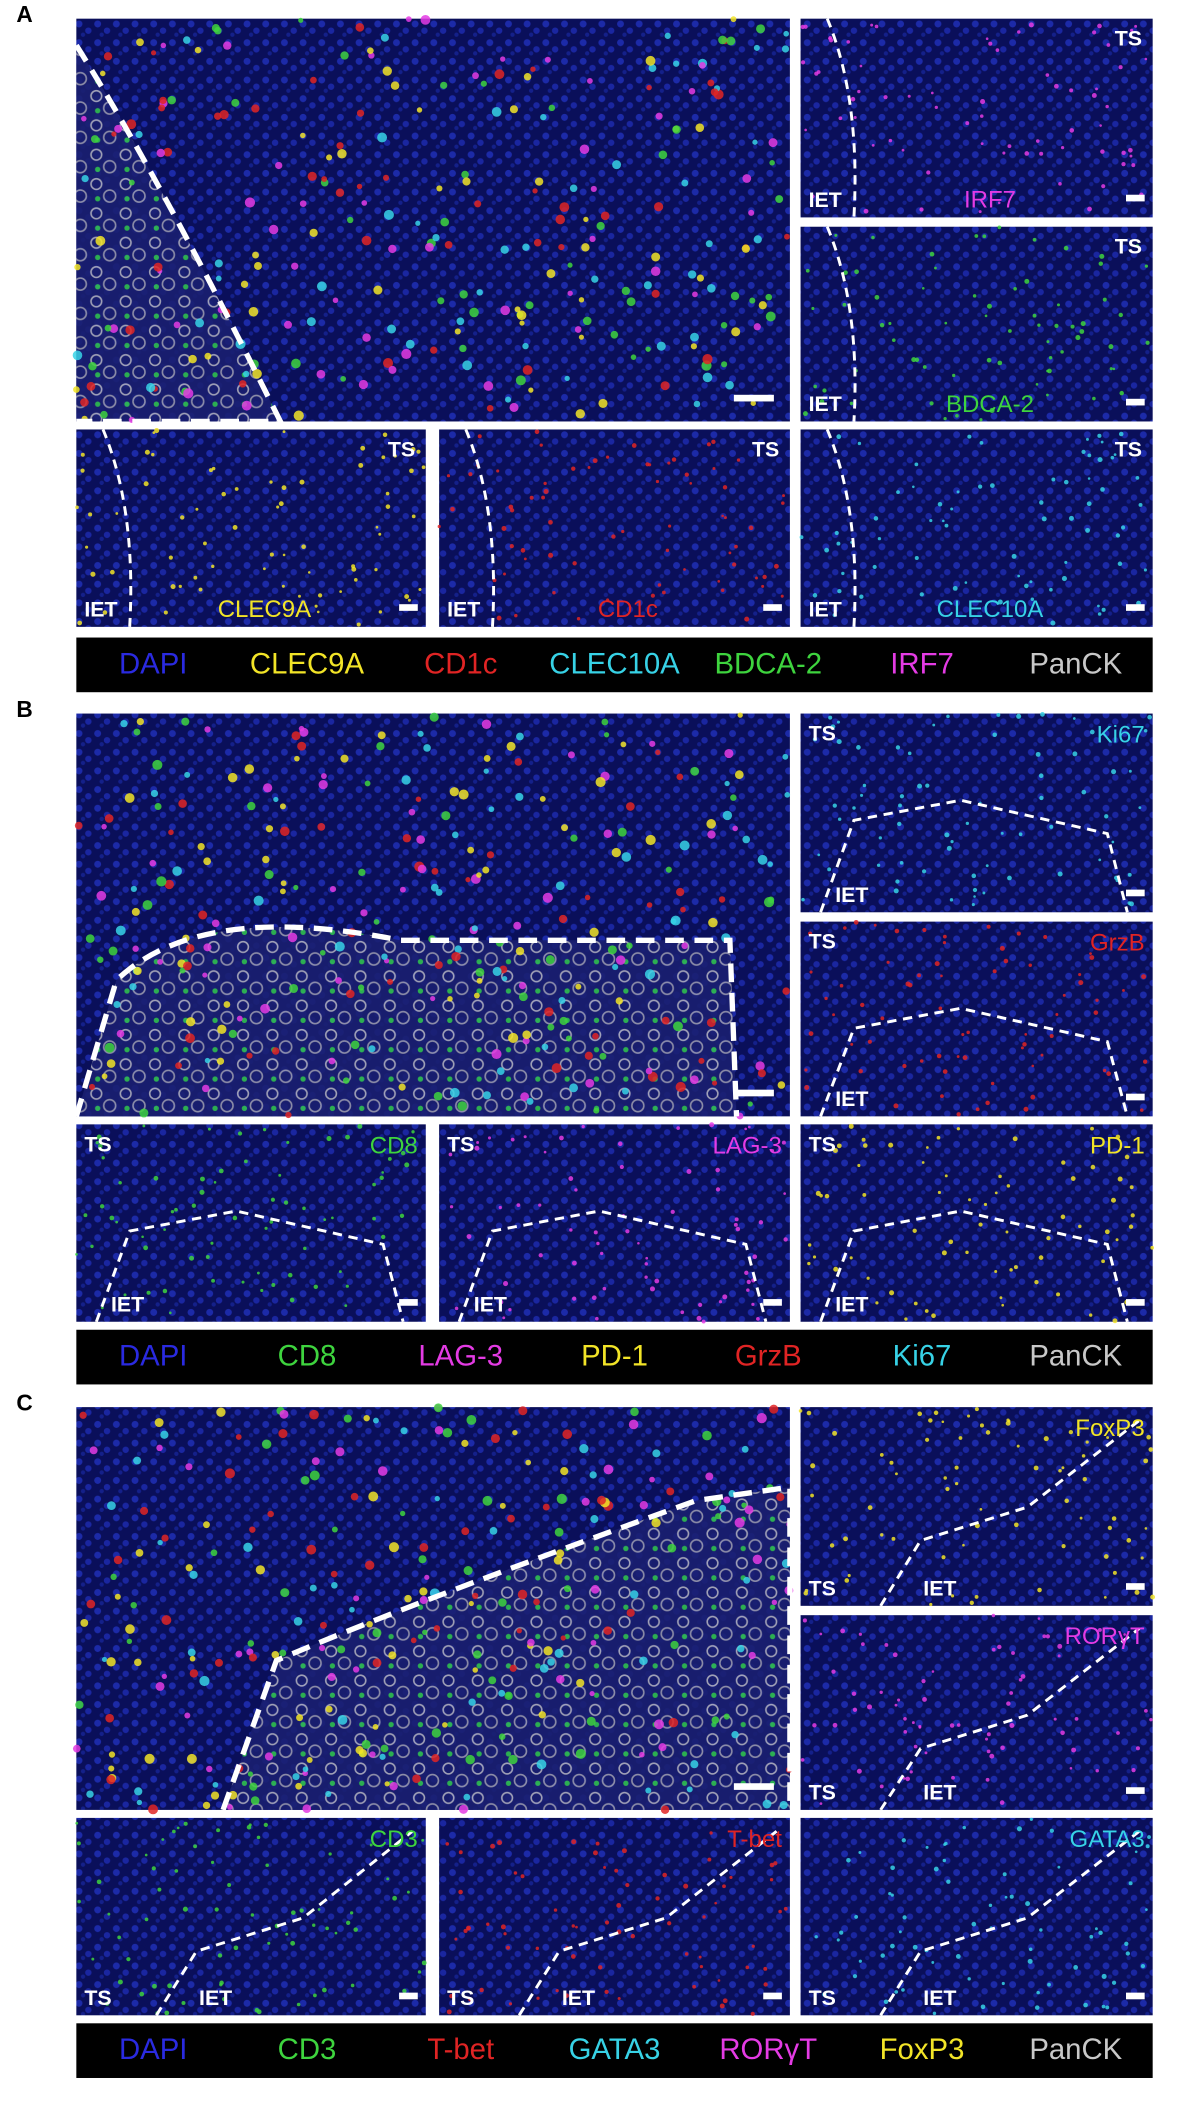 The height and width of the screenshot is (2114, 1181). I want to click on legend-entry: CD3, so click(307, 2049).